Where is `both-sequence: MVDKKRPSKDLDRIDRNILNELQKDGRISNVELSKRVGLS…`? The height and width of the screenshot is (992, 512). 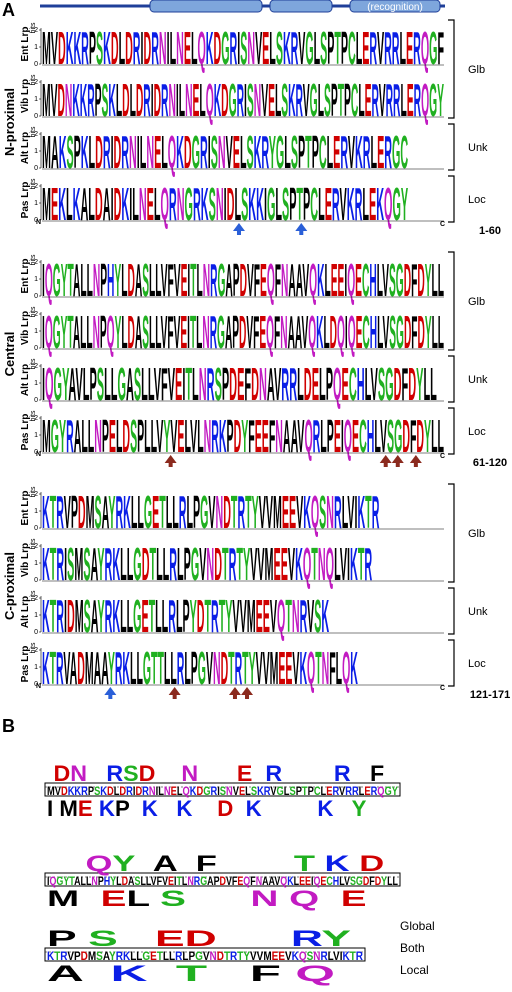
both-sequence: MVDKKRPSKDLDRIDRNILNELQKDGRISNVELSKRVGLS… is located at coordinates (222, 791).